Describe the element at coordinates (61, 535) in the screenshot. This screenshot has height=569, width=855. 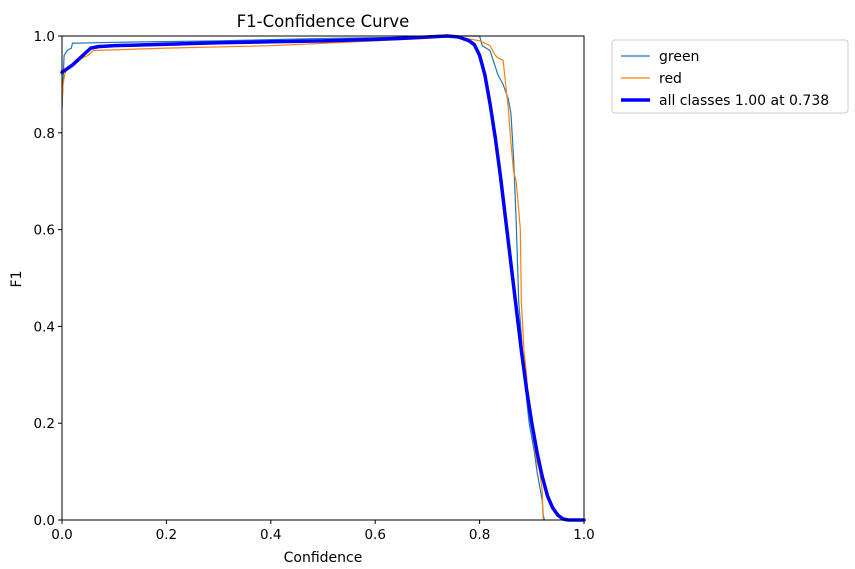
I see `x-tick-label: 0.0` at that location.